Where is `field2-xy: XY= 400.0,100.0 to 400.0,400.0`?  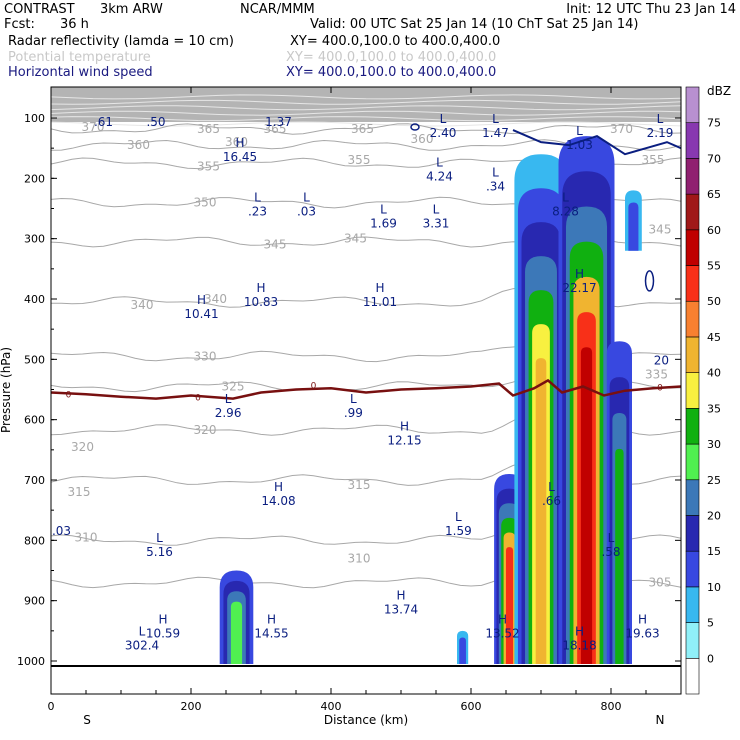 field2-xy: XY= 400.0,100.0 to 400.0,400.0 is located at coordinates (391, 57).